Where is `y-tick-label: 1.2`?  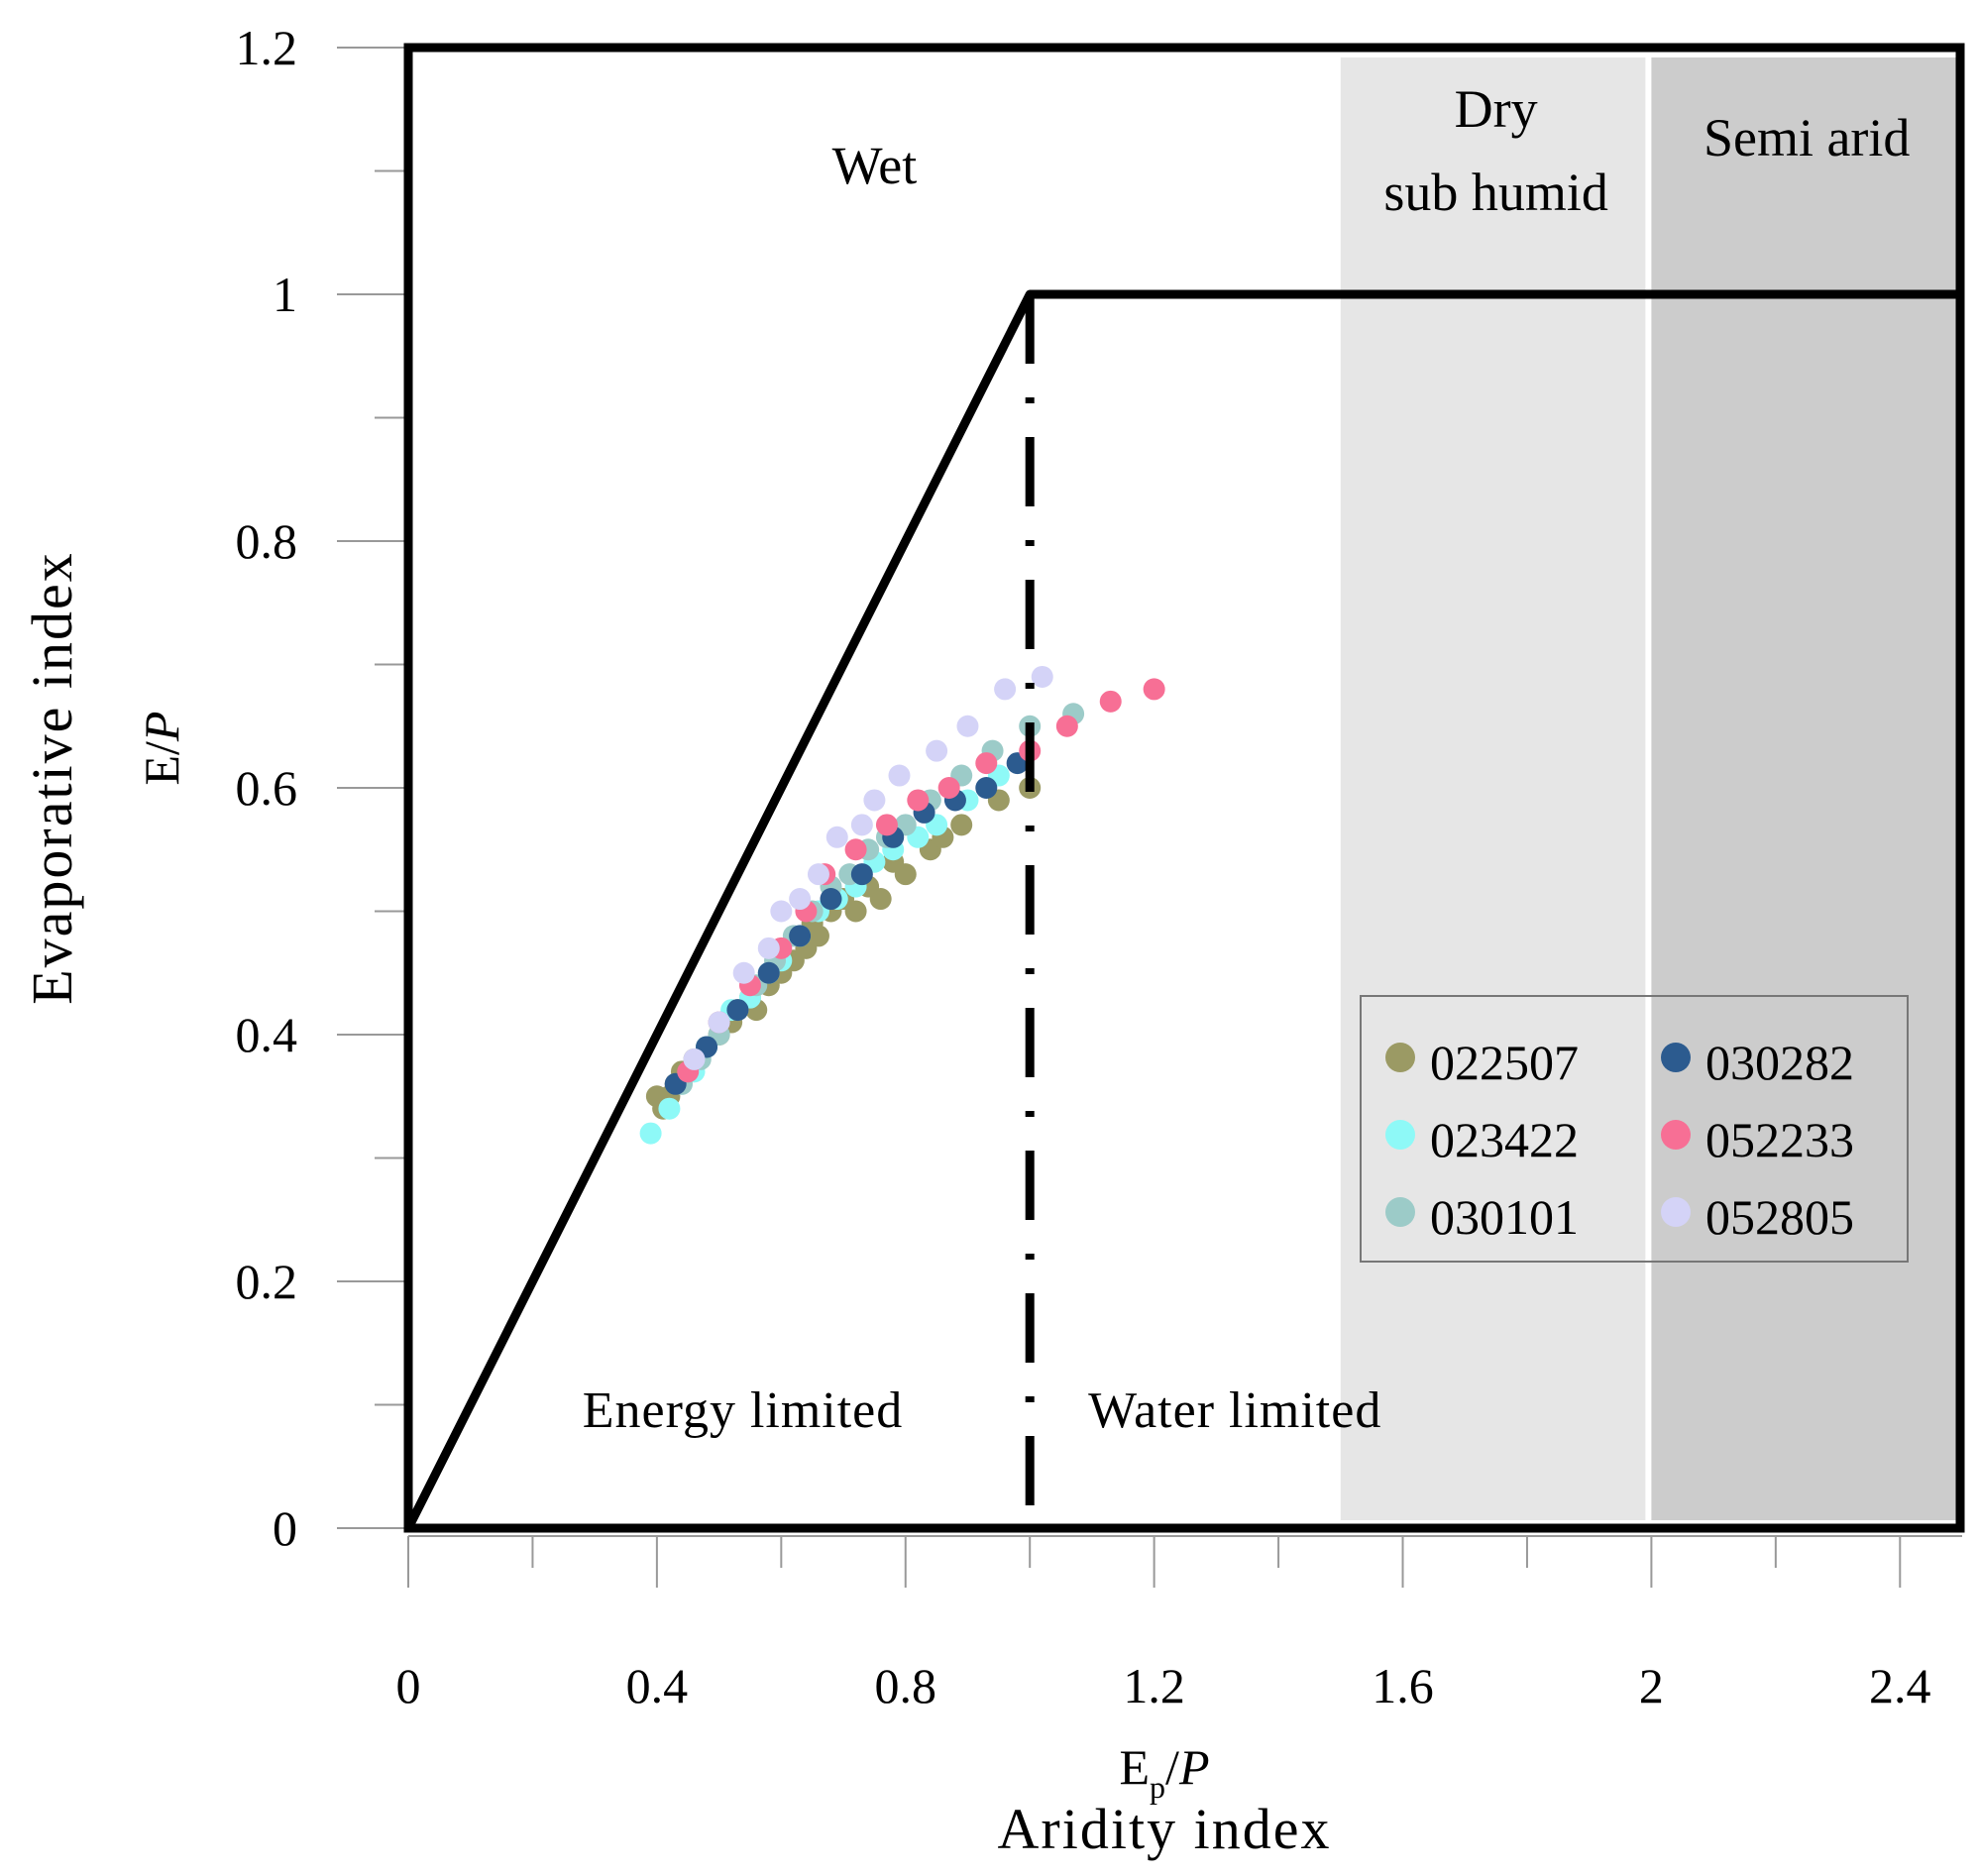
y-tick-label: 1.2 is located at coordinates (267, 47).